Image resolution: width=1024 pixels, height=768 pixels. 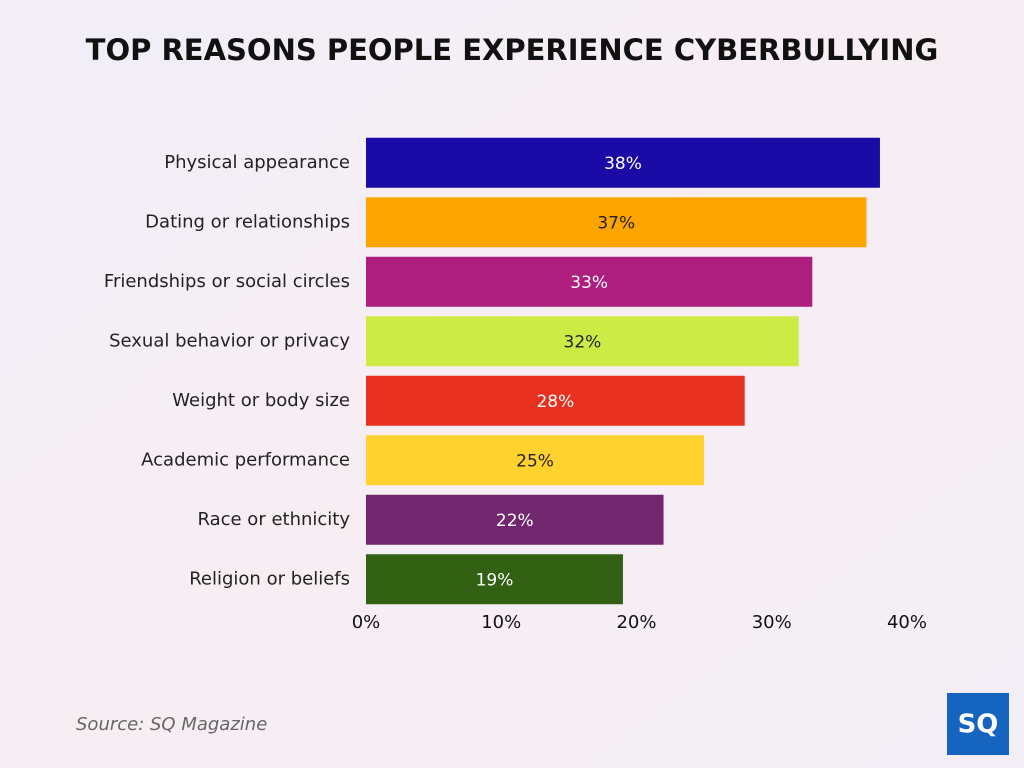 I want to click on logo-box, so click(x=978, y=724).